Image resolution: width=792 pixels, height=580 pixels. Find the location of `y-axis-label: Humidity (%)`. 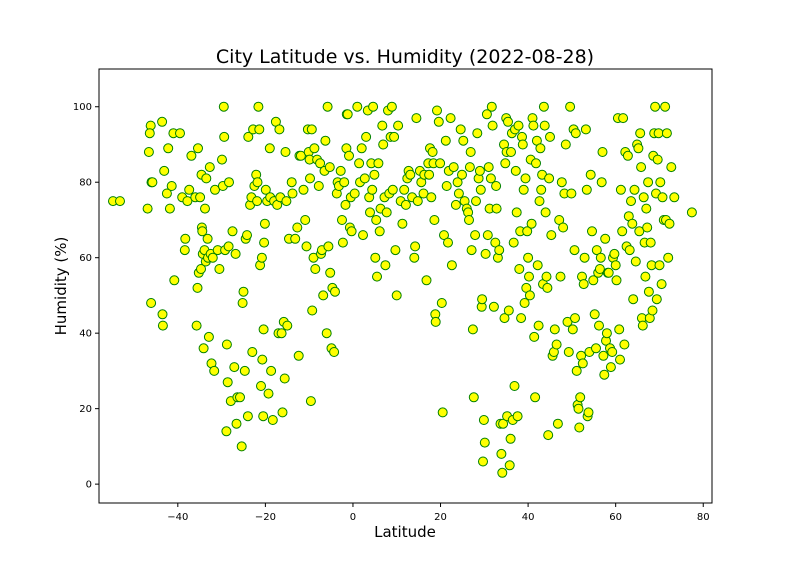

y-axis-label: Humidity (%) is located at coordinates (61, 286).